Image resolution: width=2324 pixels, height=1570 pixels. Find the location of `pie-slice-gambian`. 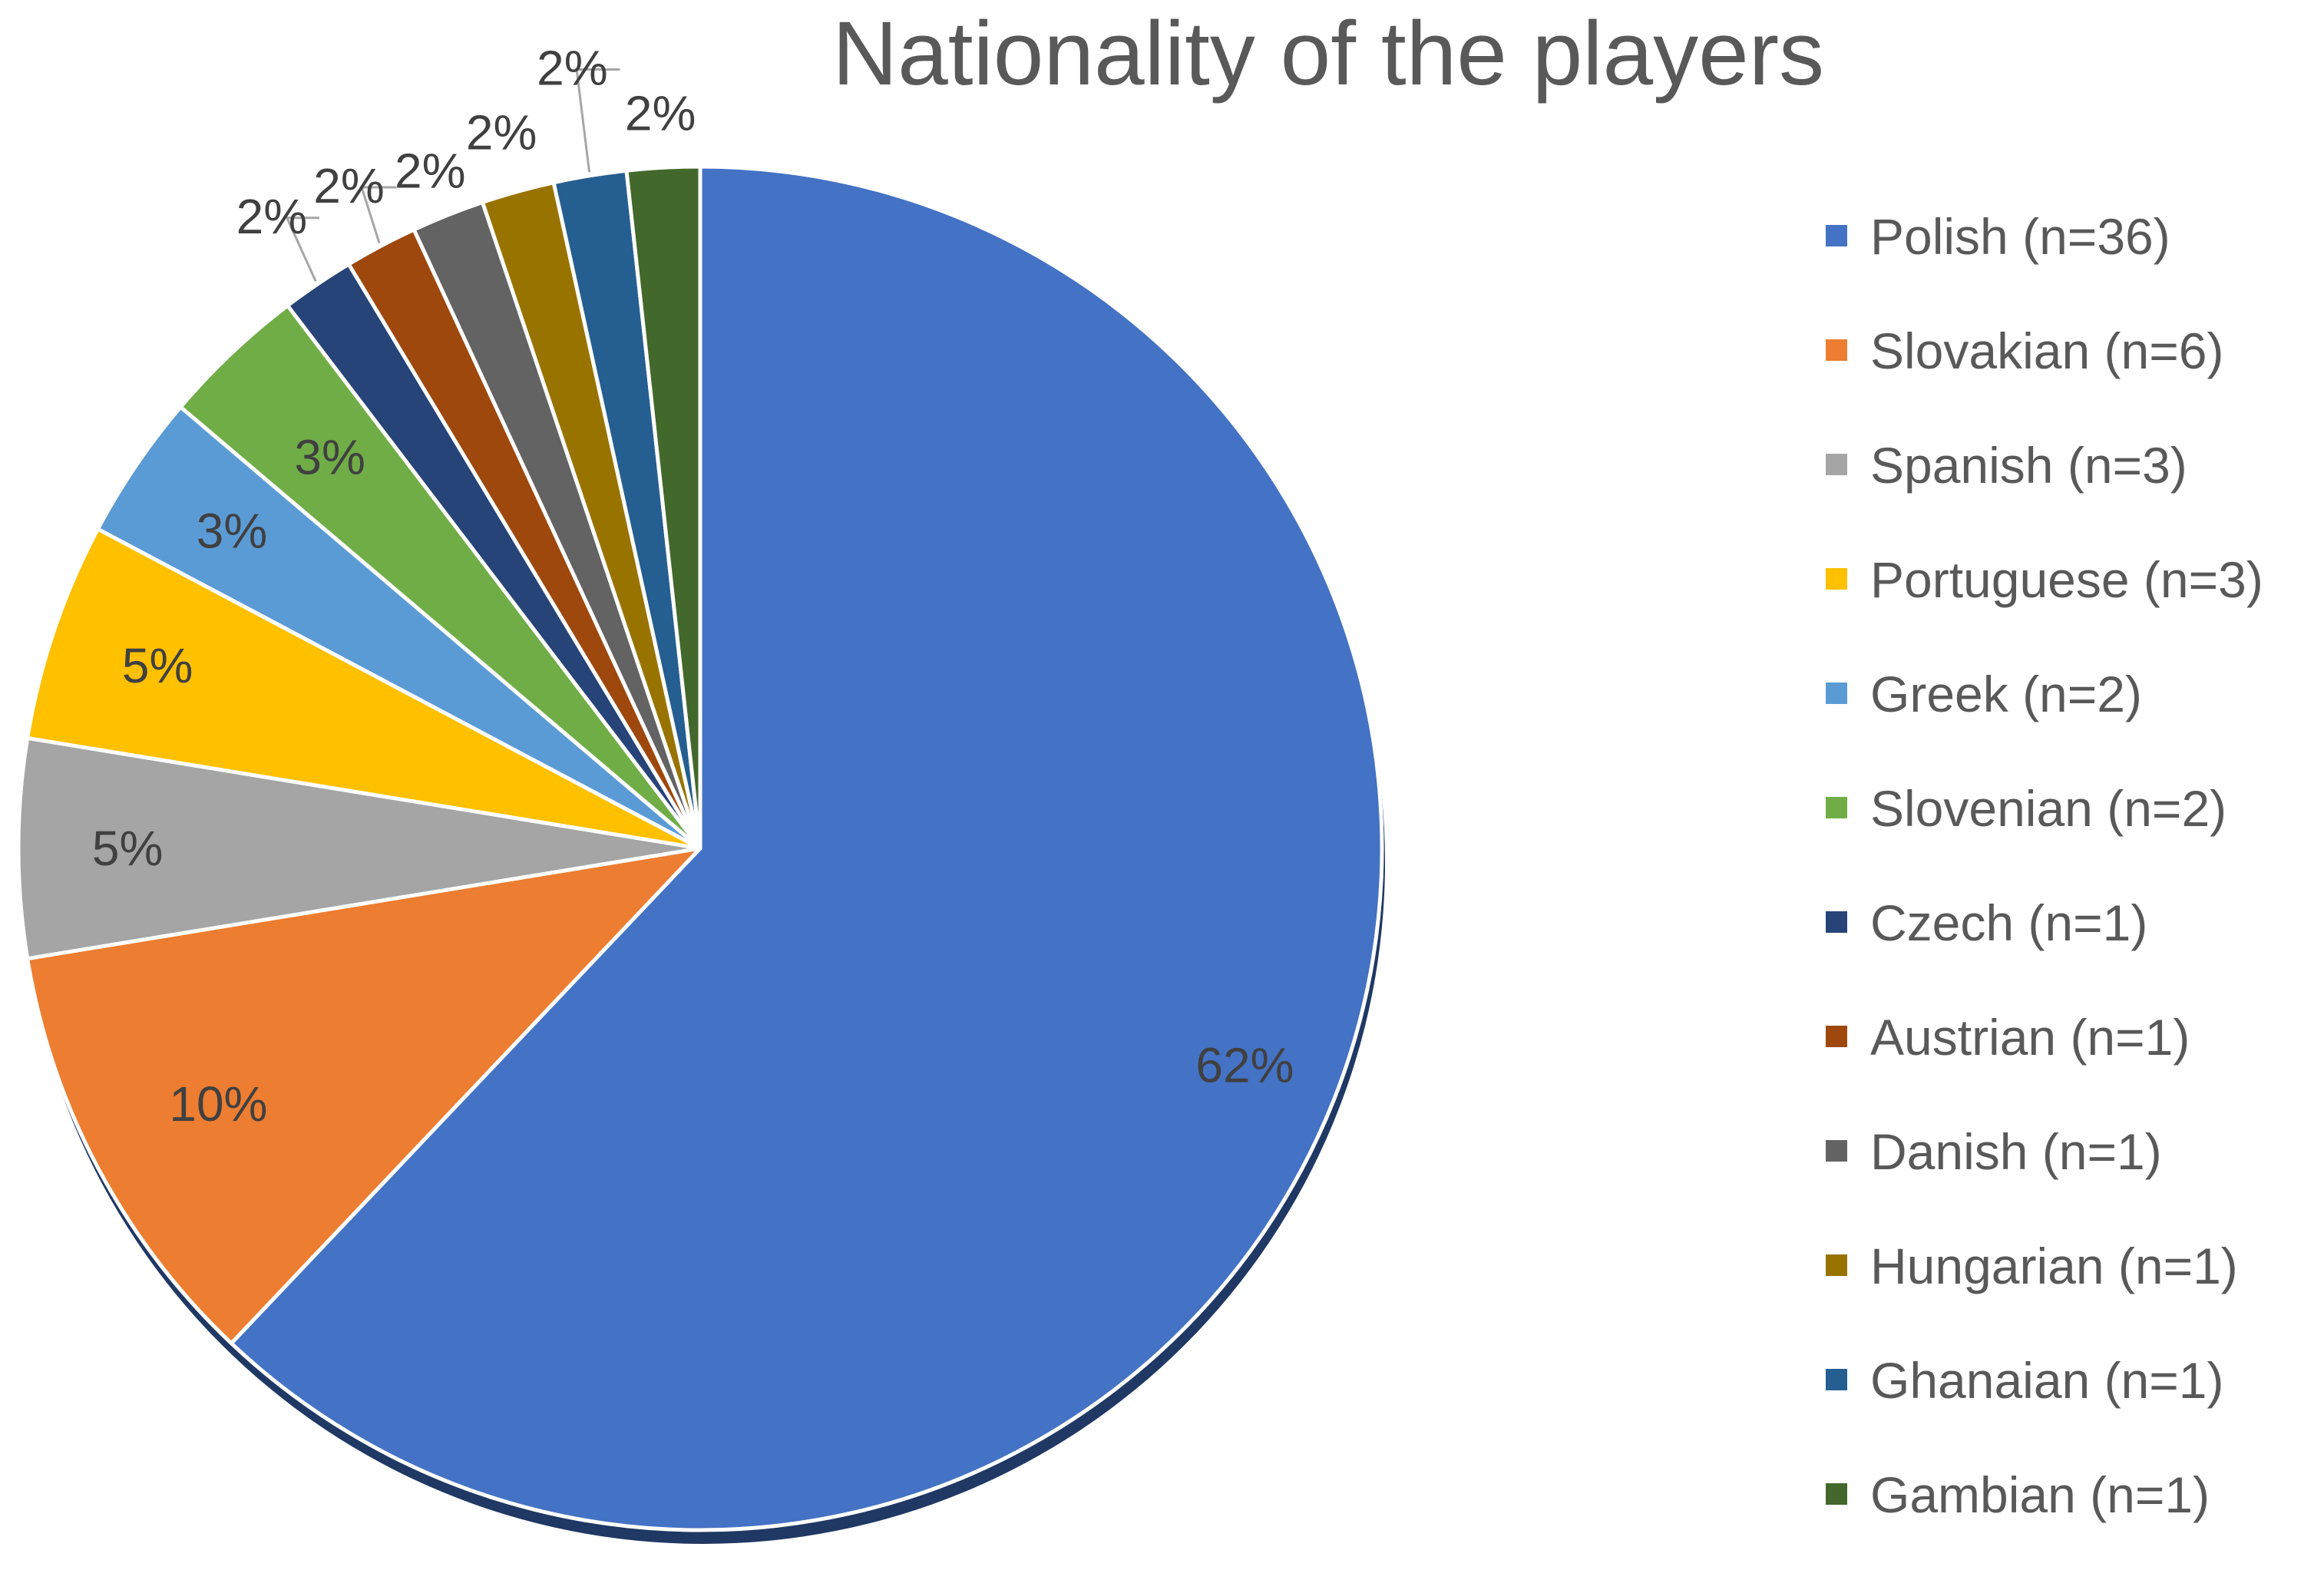

pie-slice-gambian is located at coordinates (663, 507).